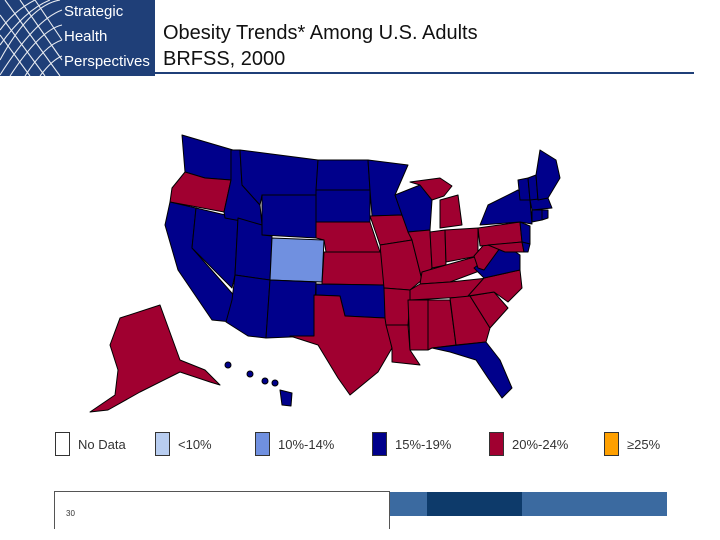  I want to click on legend-label-15-19: 15%-19%, so click(423, 444).